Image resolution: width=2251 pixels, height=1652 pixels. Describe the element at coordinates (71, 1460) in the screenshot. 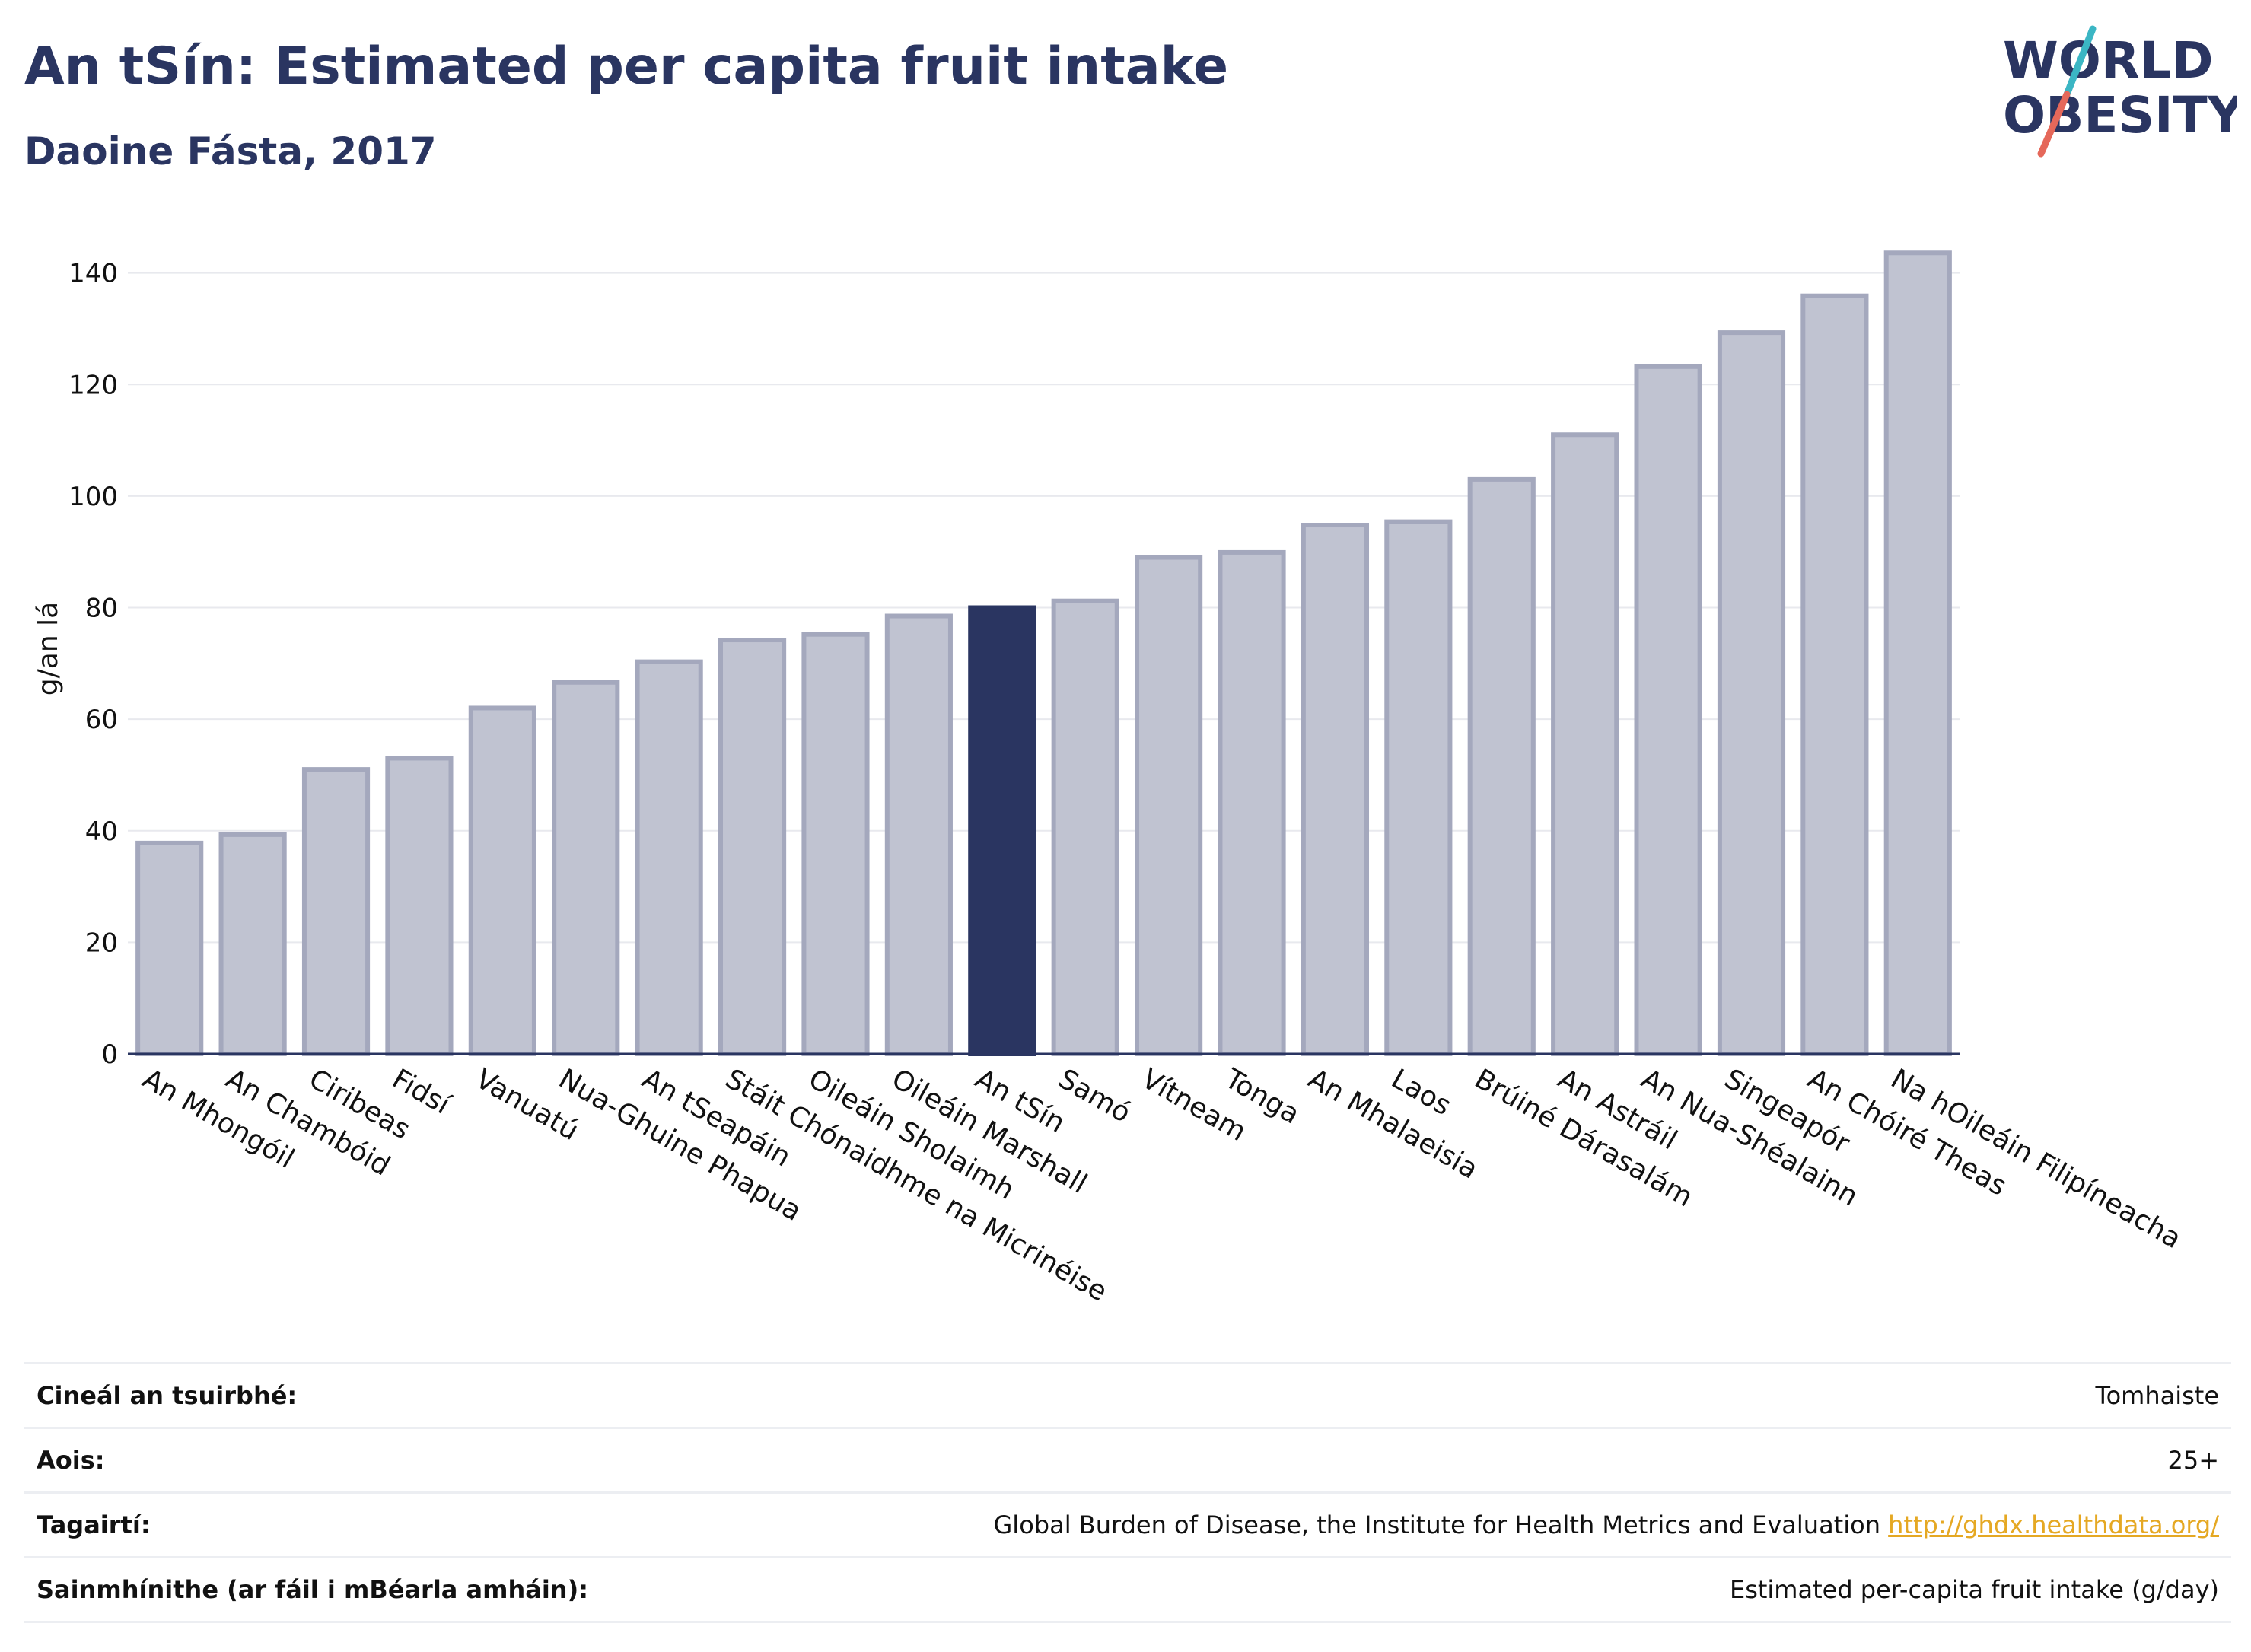

I see `info-label: Aois:` at that location.